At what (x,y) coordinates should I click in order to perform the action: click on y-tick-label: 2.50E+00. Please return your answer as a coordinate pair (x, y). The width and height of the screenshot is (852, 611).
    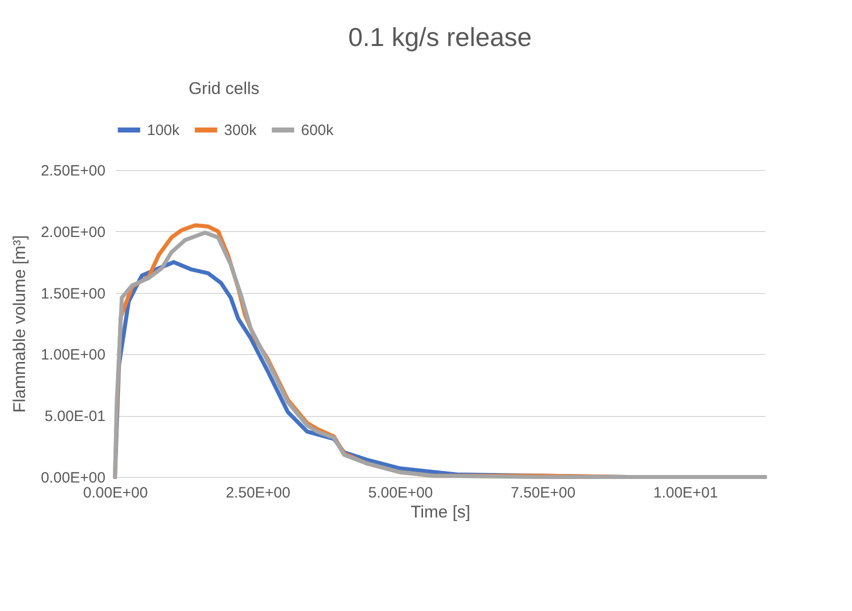
    Looking at the image, I should click on (73, 171).